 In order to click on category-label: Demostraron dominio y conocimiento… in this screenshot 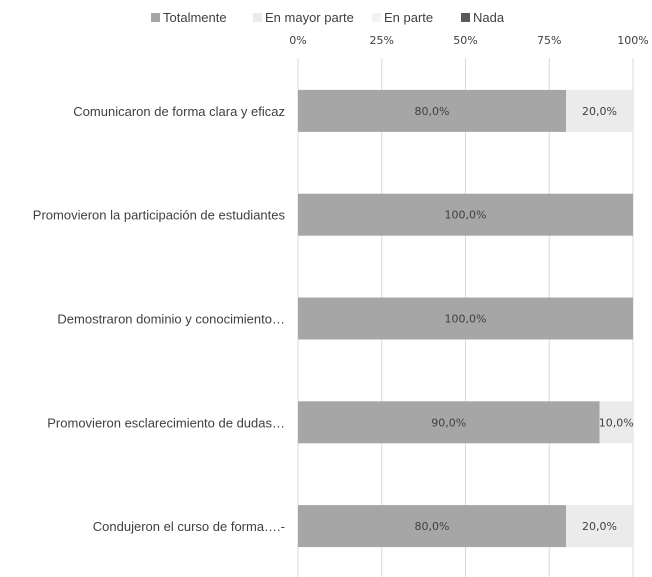, I will do `click(171, 319)`.